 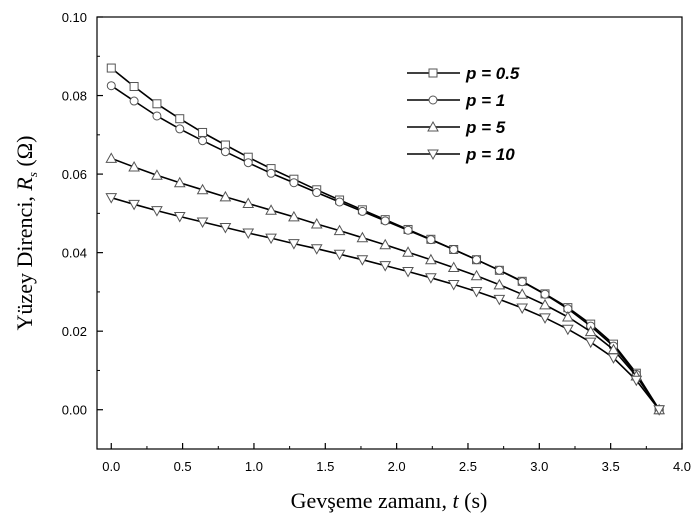 What do you see at coordinates (74, 253) in the screenshot?
I see `y-tick-label: 0.04` at bounding box center [74, 253].